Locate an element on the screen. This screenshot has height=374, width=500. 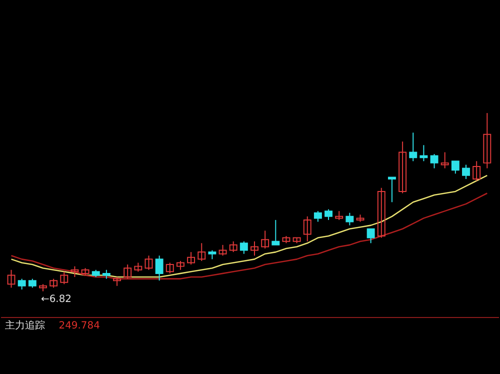
text: 主力追踪 is located at coordinates (24, 325).